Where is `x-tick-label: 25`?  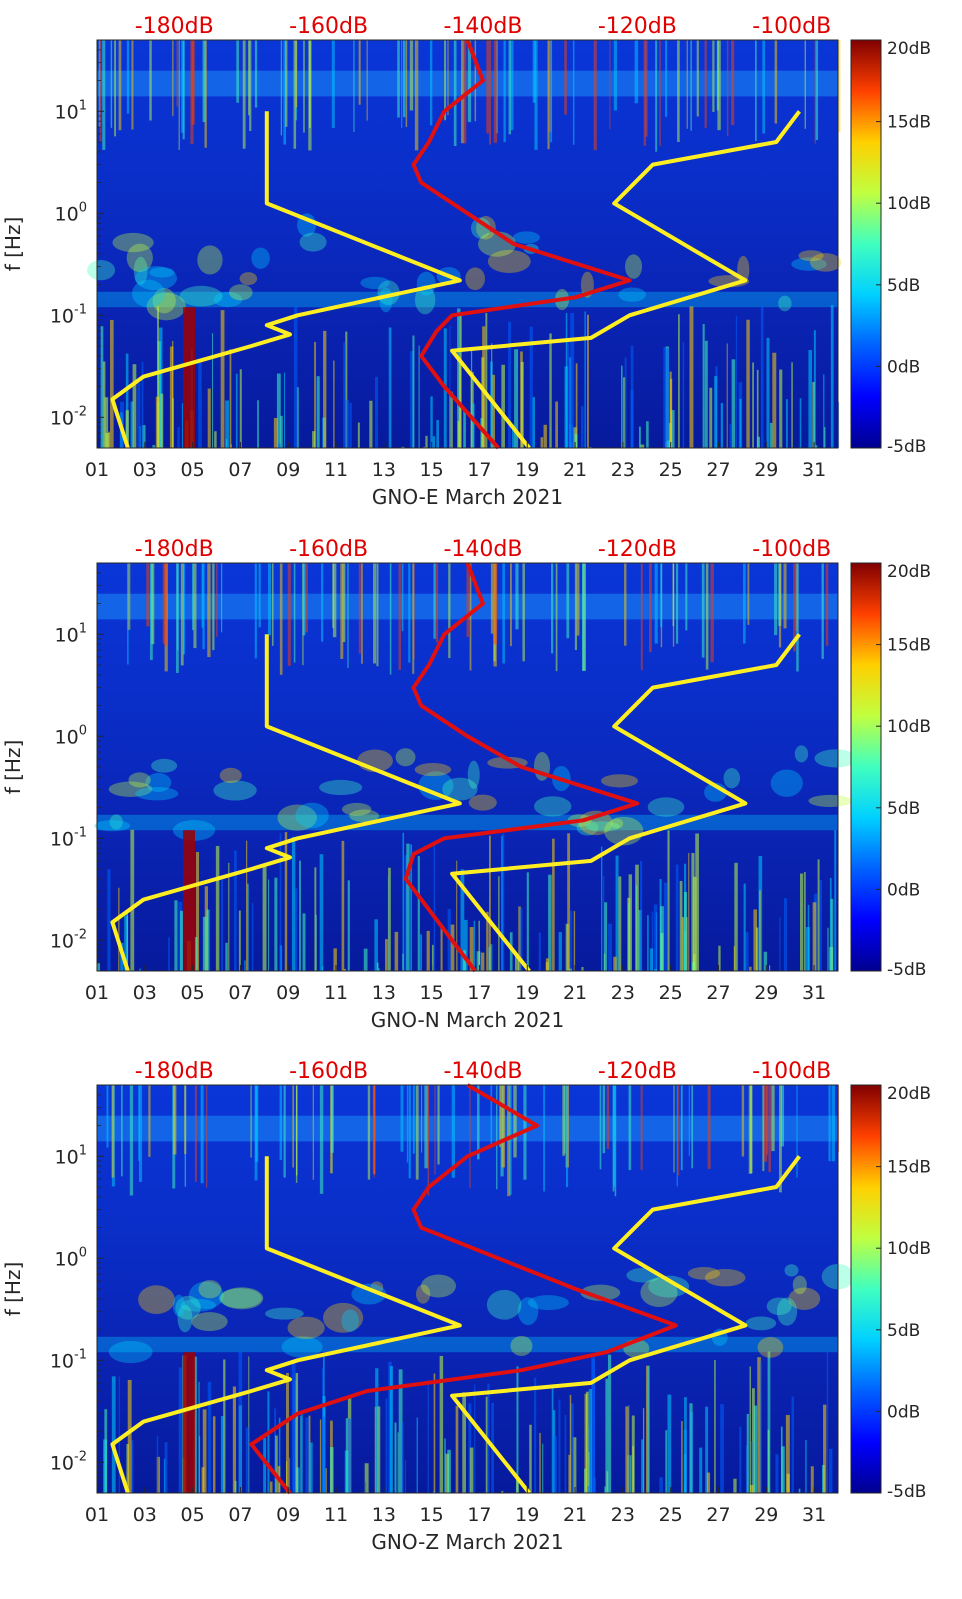
x-tick-label: 25 is located at coordinates (671, 1515).